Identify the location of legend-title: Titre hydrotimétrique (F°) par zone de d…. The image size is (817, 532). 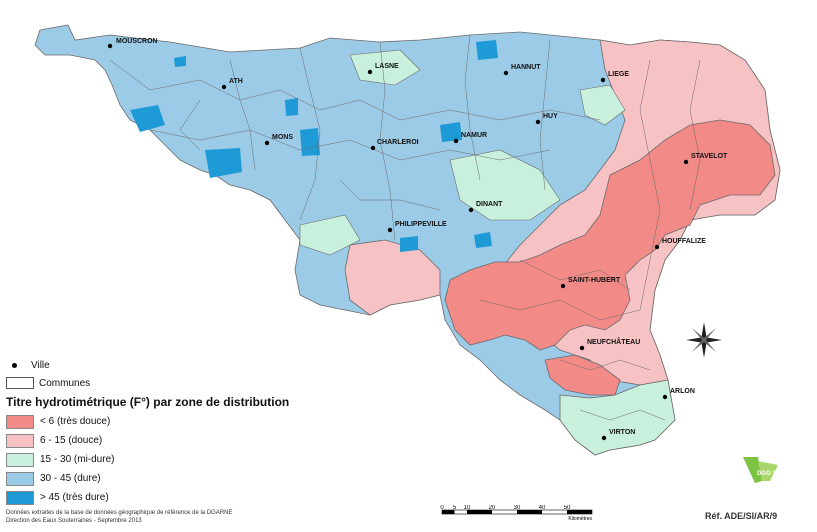
(148, 402).